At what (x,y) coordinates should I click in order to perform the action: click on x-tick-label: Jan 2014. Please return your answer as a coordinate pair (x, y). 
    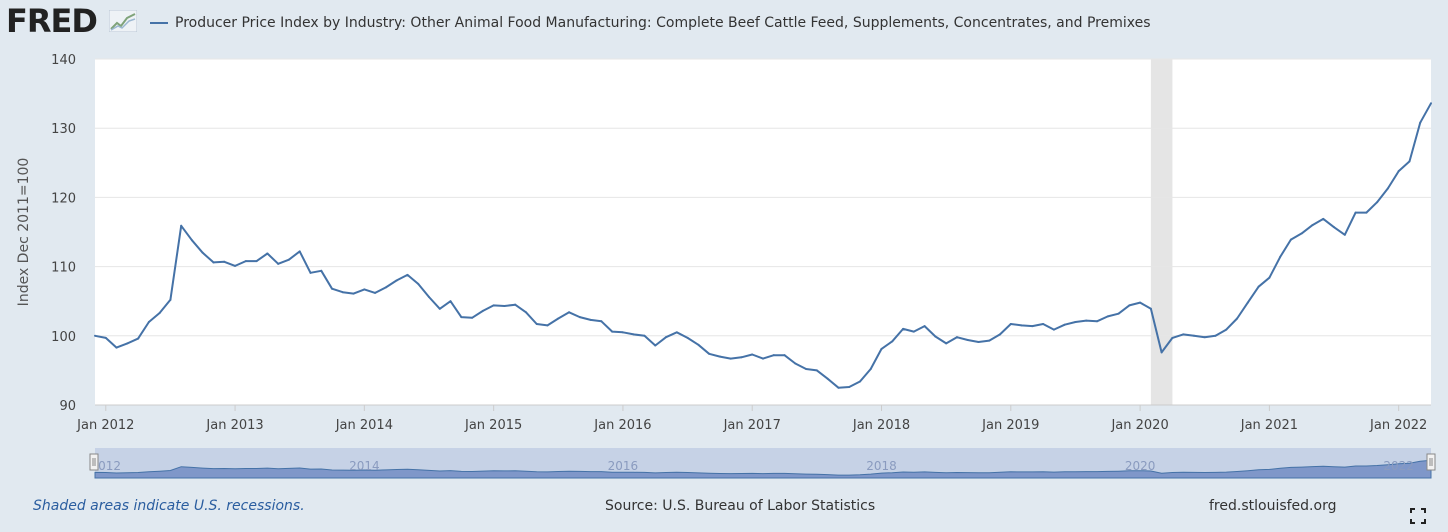
    Looking at the image, I should click on (364, 425).